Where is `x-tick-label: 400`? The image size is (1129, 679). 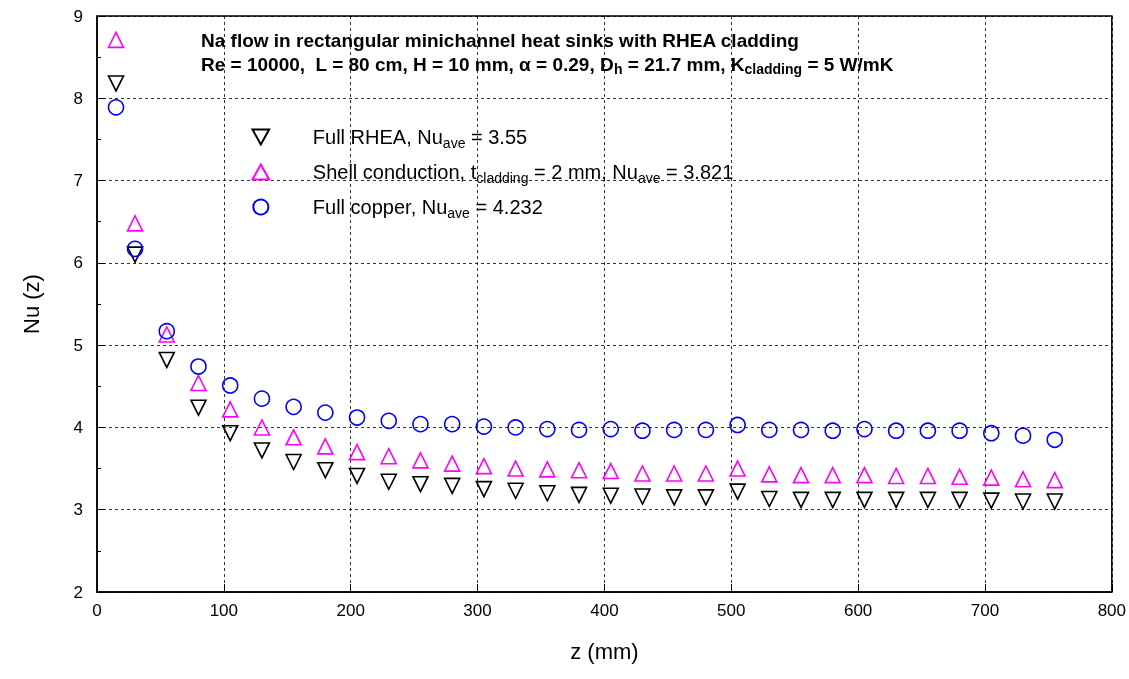
x-tick-label: 400 is located at coordinates (604, 610).